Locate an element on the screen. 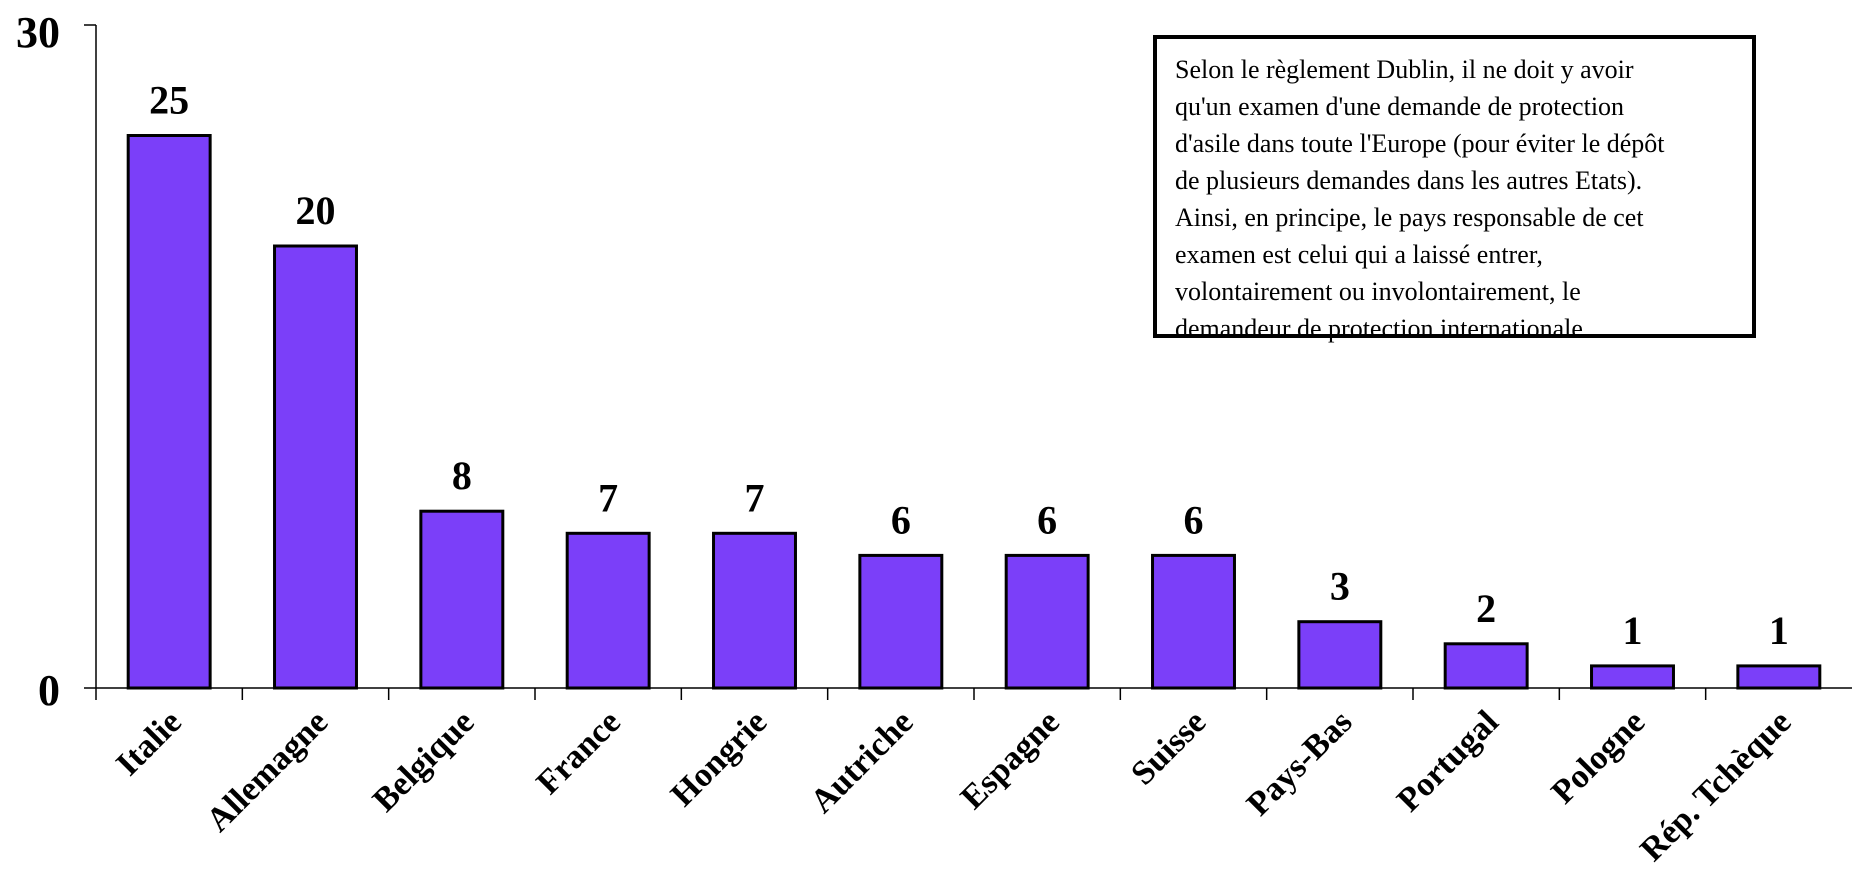  x-tick-label: Belgique is located at coordinates (424, 761).